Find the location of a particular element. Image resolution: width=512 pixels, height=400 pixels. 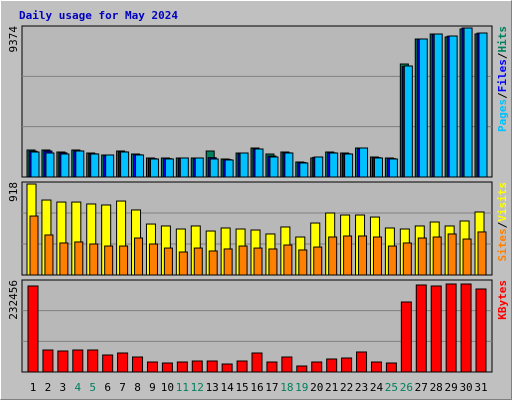

legend: Sites/Visits is located at coordinates (502, 222).